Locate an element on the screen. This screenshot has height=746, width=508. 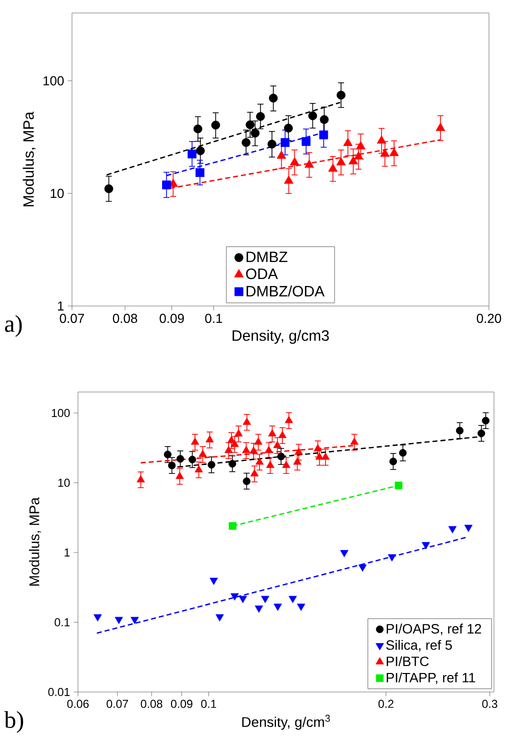
x-tick-label: 0.2 is located at coordinates (386, 704).